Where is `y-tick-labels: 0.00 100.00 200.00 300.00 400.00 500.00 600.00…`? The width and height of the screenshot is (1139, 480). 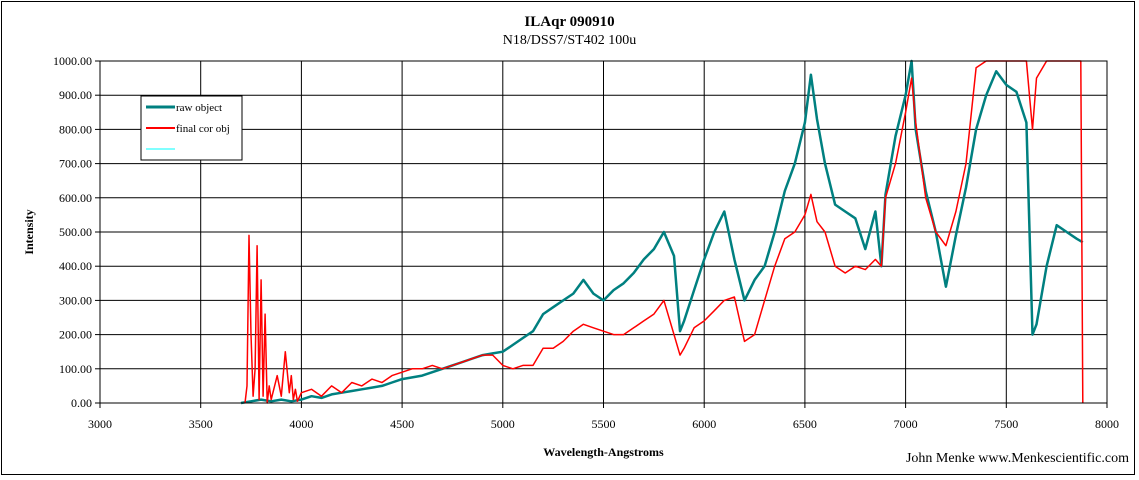 y-tick-labels: 0.00 100.00 200.00 300.00 400.00 500.00 600.00… is located at coordinates (72, 232).